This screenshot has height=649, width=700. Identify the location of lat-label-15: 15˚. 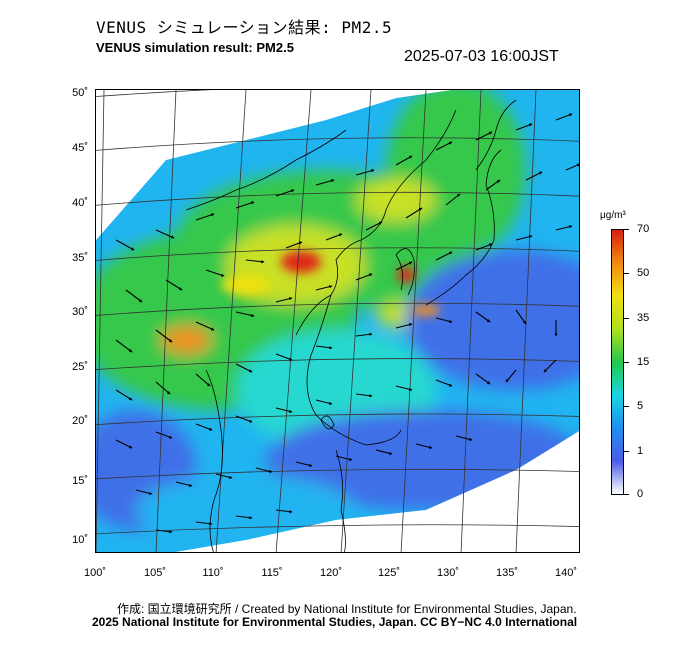
(80, 481).